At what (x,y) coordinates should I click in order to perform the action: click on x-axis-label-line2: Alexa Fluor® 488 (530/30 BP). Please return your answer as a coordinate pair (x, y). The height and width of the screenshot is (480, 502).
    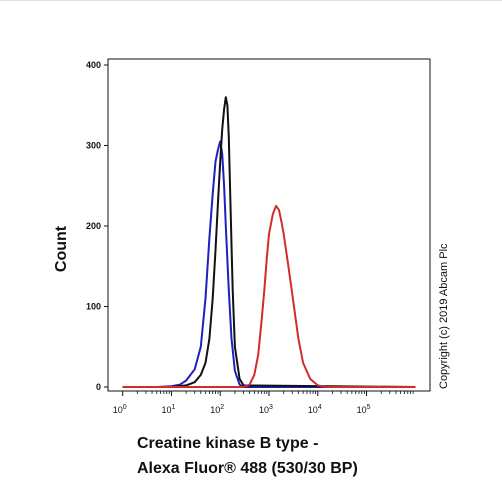
    Looking at the image, I should click on (247, 468).